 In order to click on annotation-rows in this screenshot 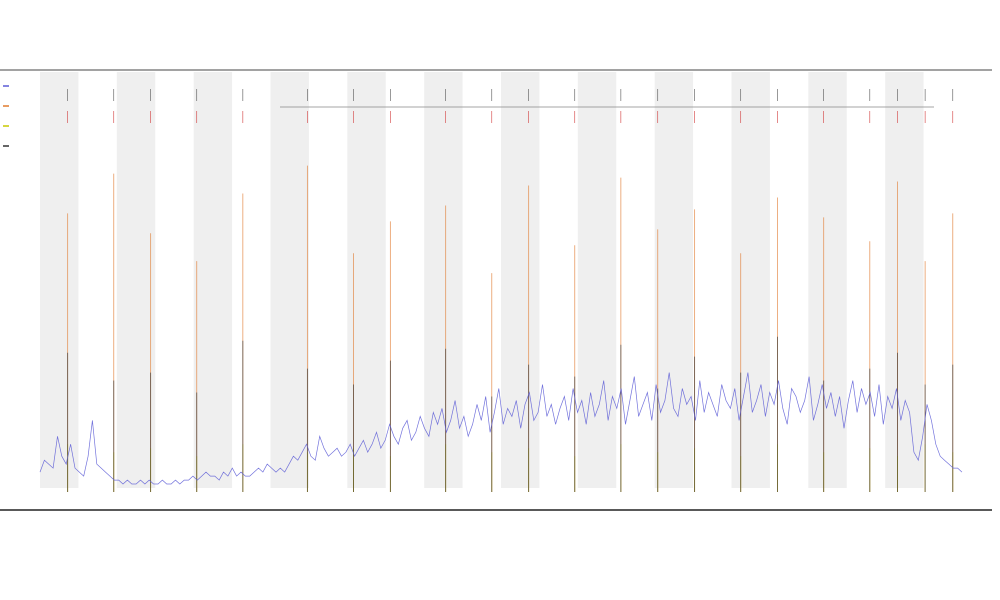, I will do `click(510, 106)`.